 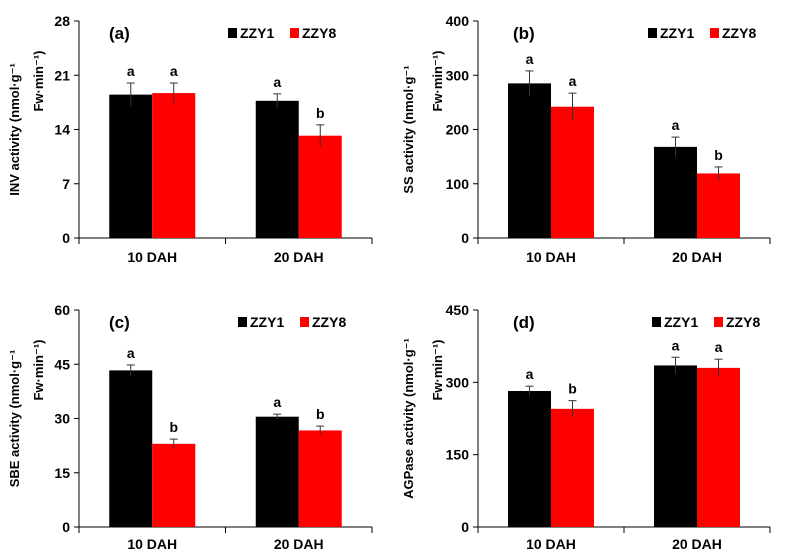 What do you see at coordinates (119, 33) in the screenshot?
I see `panel-label: (a)` at bounding box center [119, 33].